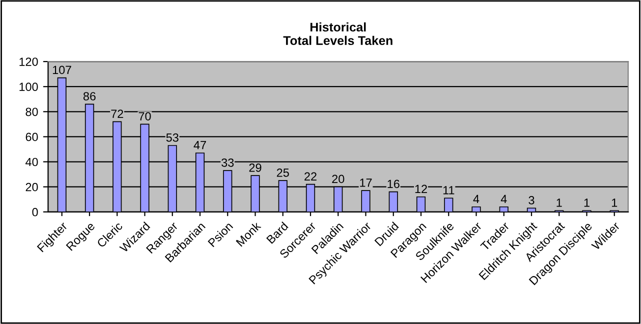 The height and width of the screenshot is (324, 641). I want to click on data-label: 11, so click(448, 190).